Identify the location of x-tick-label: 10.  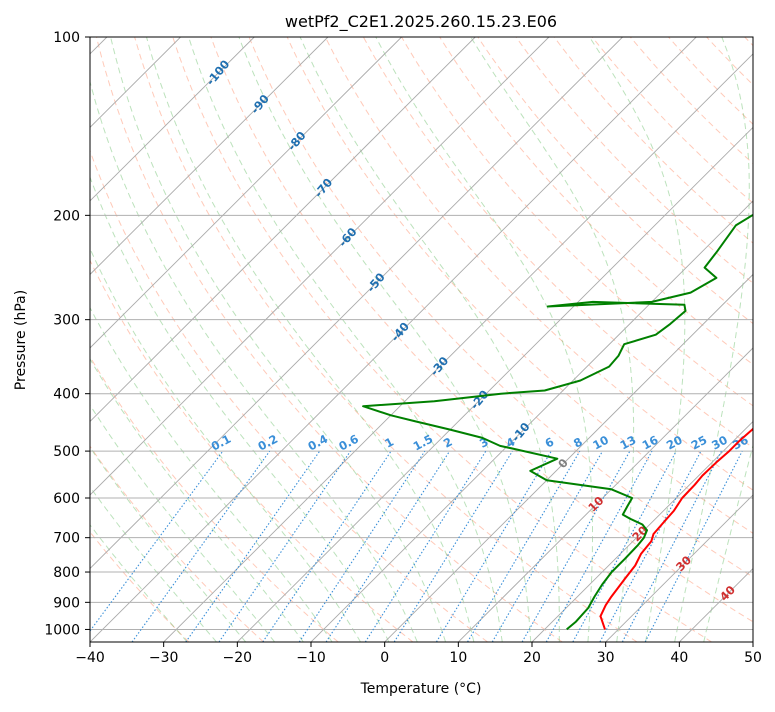
(458, 658).